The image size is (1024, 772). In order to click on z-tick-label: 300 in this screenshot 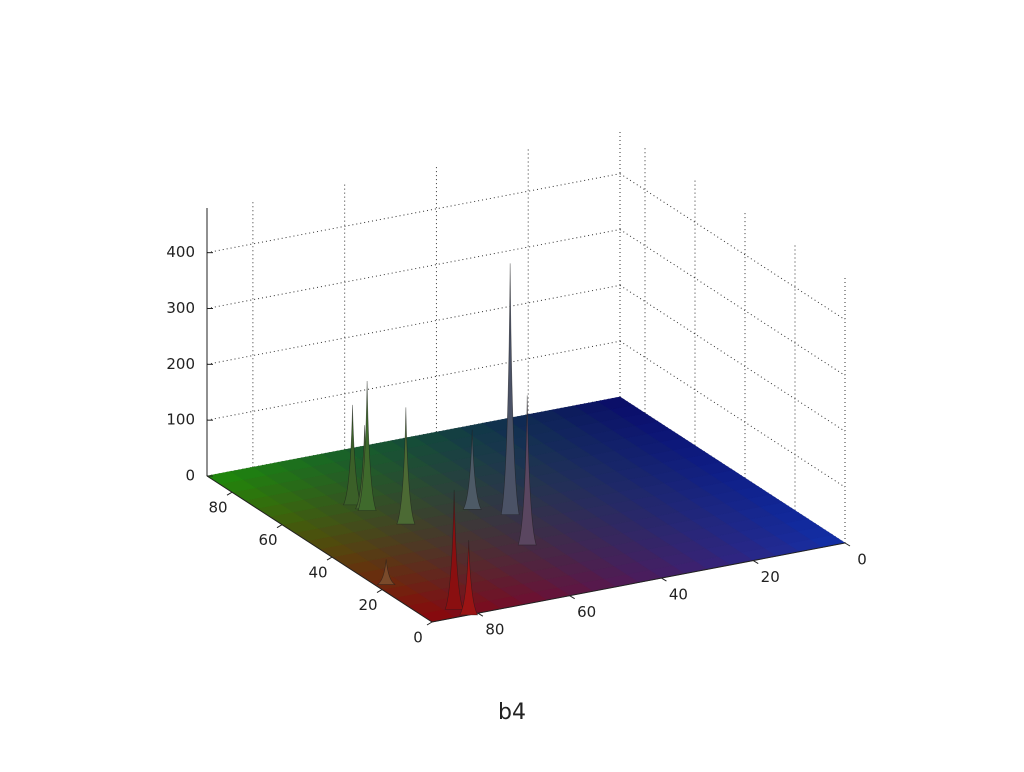, I will do `click(180, 308)`.